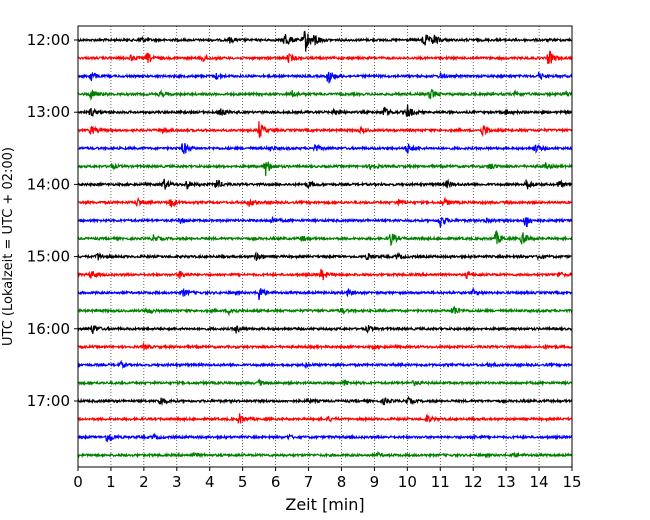  I want to click on x-tick-label: 14, so click(539, 482).